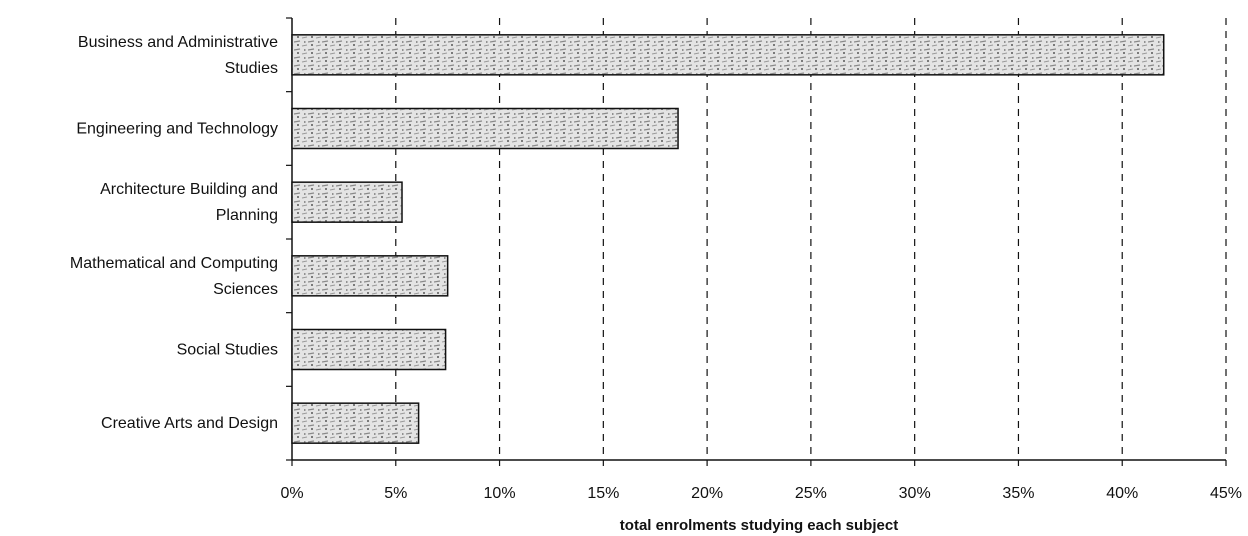  Describe the element at coordinates (500, 493) in the screenshot. I see `x-tick-label-2: 10%` at that location.